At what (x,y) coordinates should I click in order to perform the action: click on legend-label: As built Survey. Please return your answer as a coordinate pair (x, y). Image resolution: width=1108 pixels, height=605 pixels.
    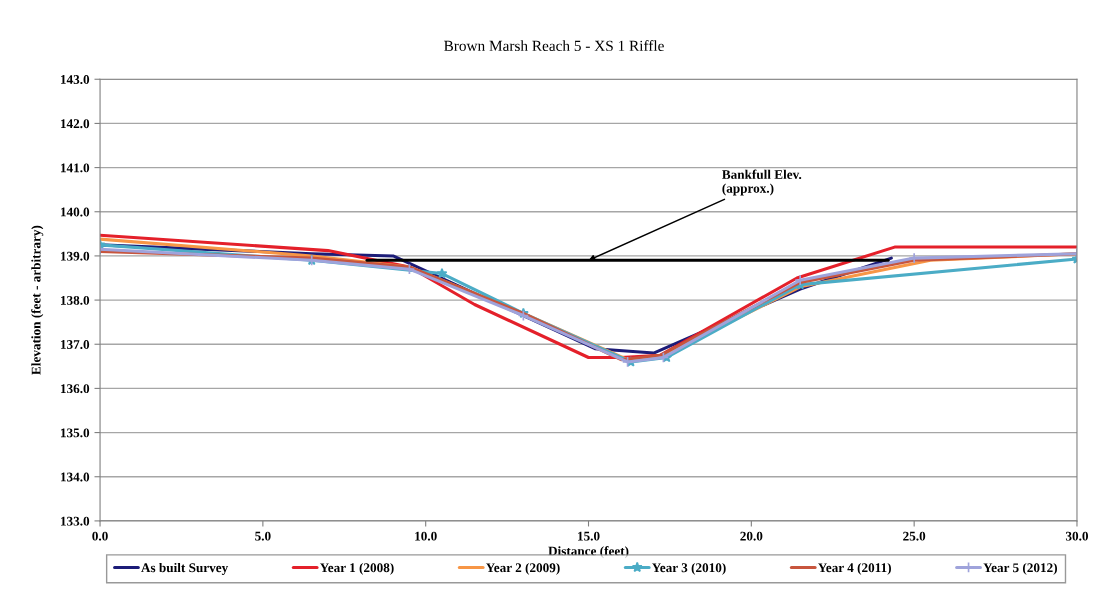
    Looking at the image, I should click on (185, 568).